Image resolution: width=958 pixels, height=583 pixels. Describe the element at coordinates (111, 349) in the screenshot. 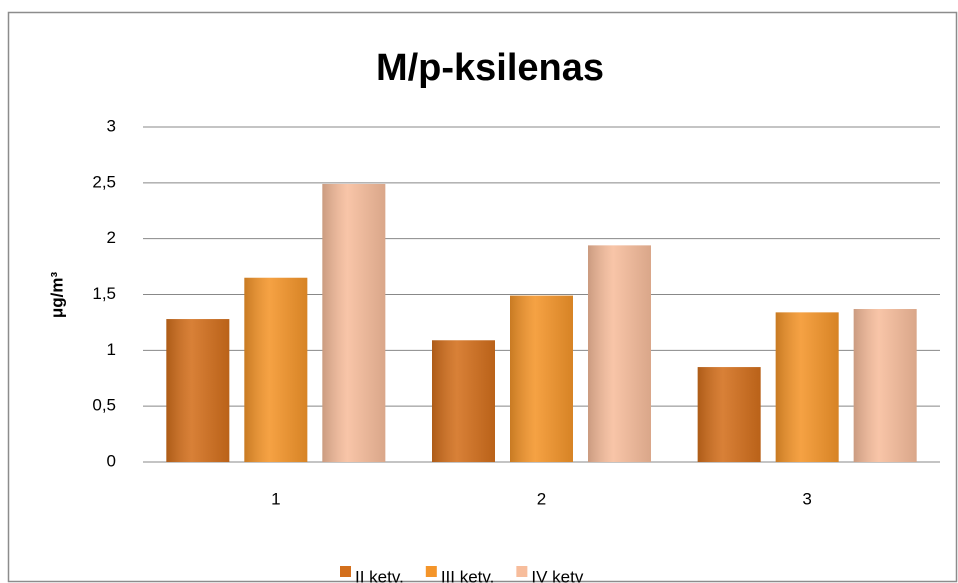

I see `y-tick-label: 1` at that location.